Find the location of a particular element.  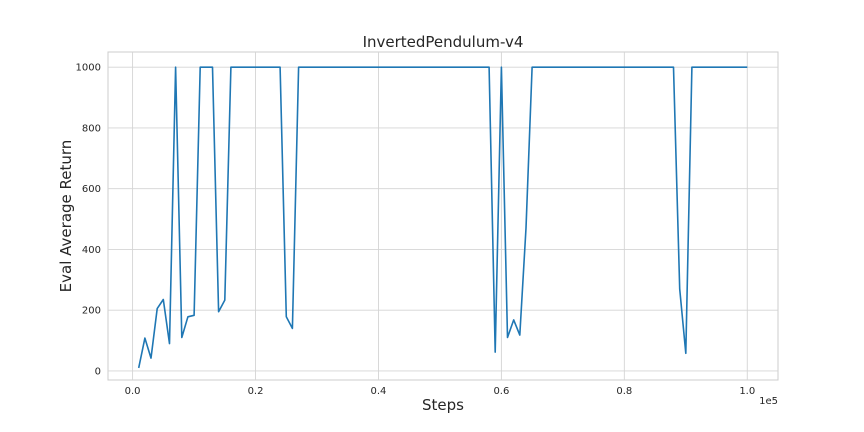

chart-title: InvertedPendulum-v4 is located at coordinates (443, 42).